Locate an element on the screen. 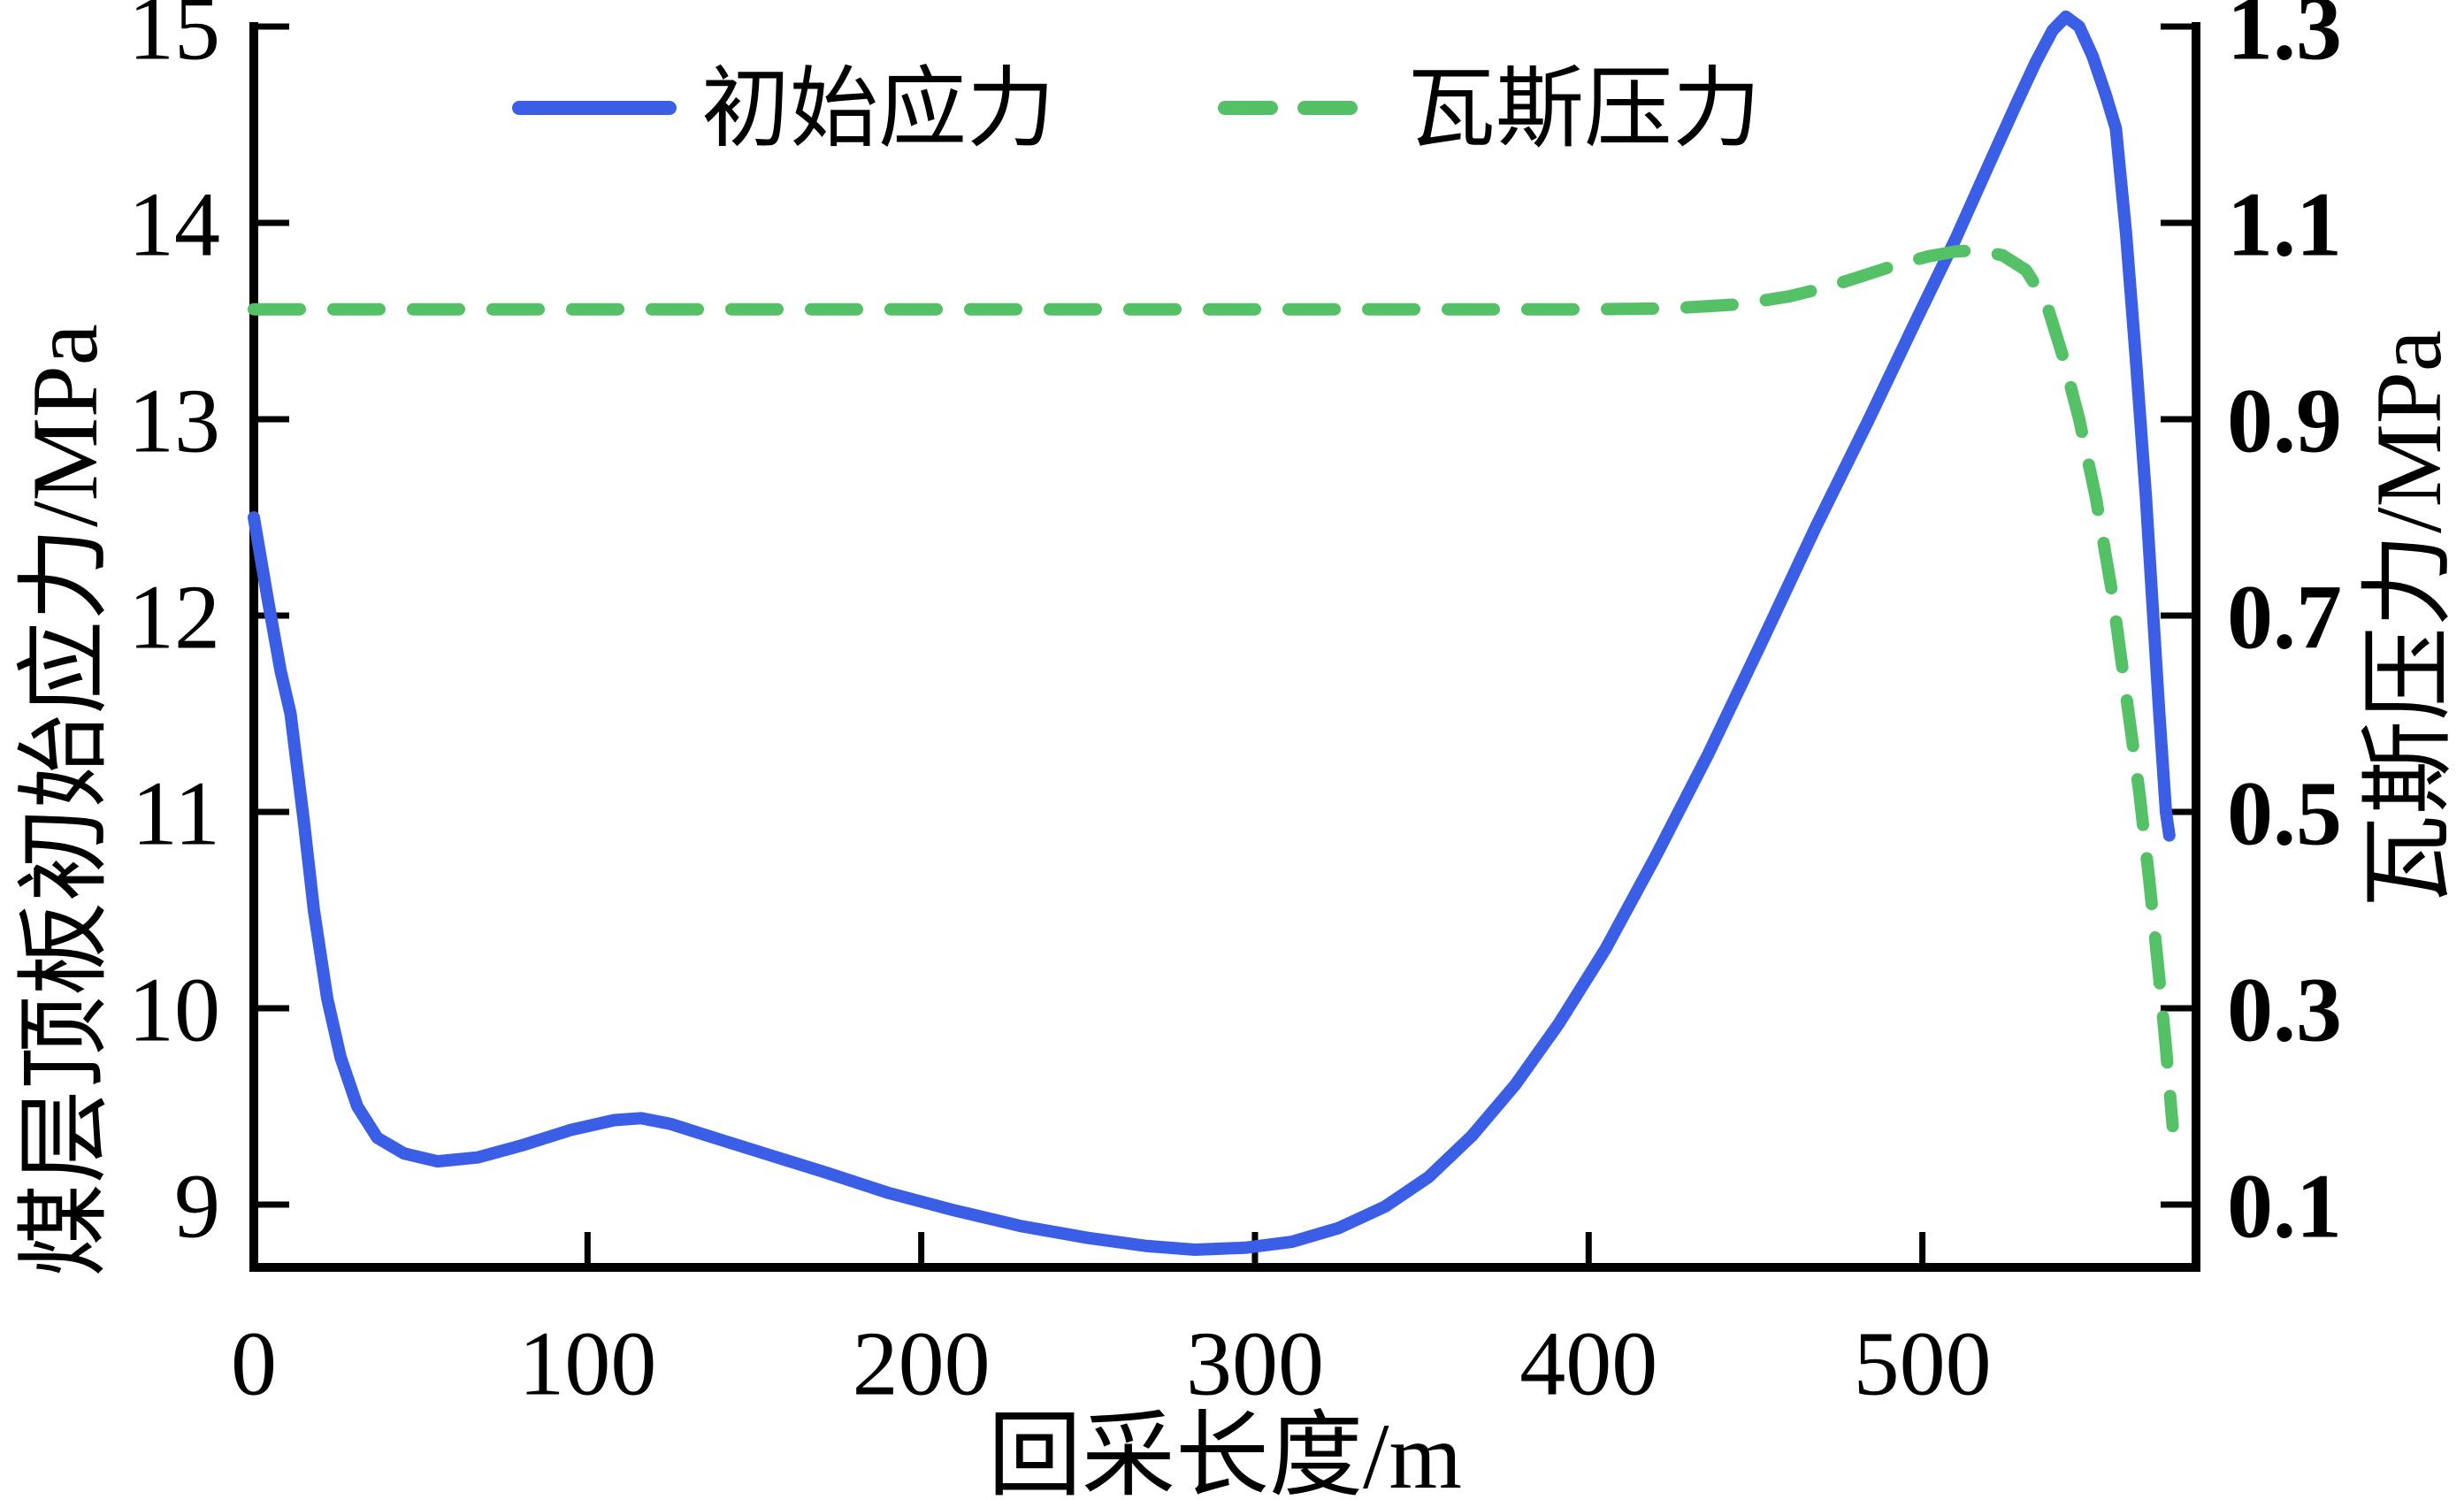 This screenshot has height=1500, width=2464. right-tick-label: 1.3 is located at coordinates (2284, 39).